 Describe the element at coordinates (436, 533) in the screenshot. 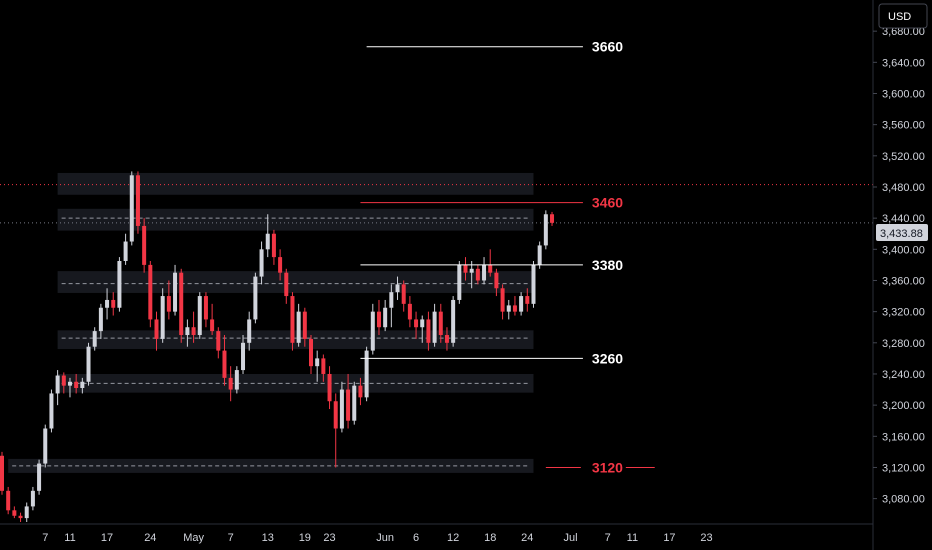

I see `time-axis: 7 11 17 24 May 7 13 19 23 Jun 6 12 18 24 Jul 7 11 17 23` at that location.